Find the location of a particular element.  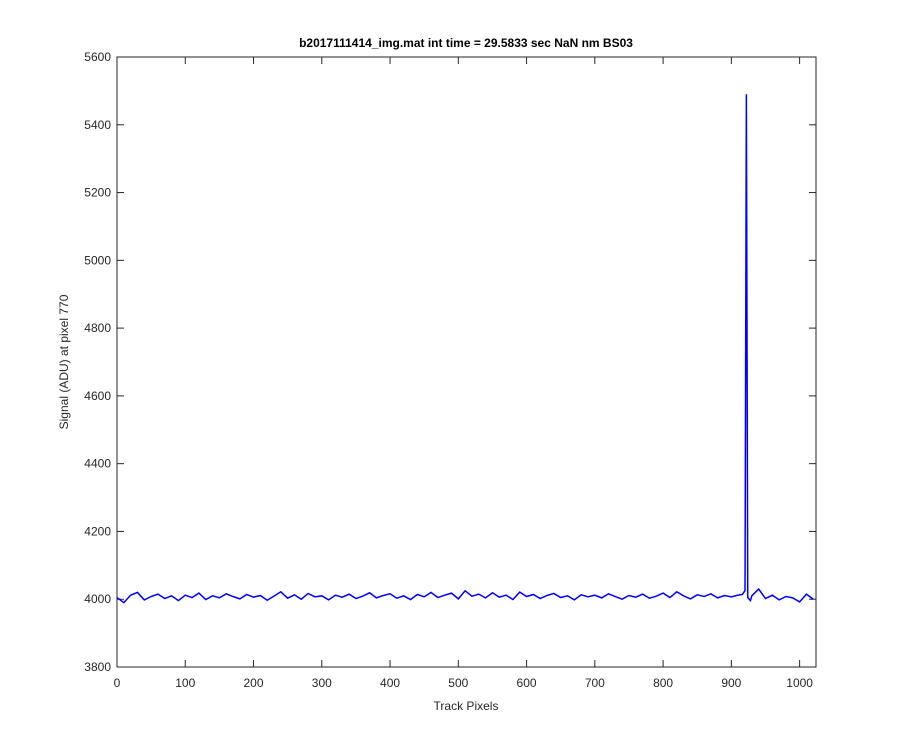

y-tick-label: 5600 is located at coordinates (97, 57).